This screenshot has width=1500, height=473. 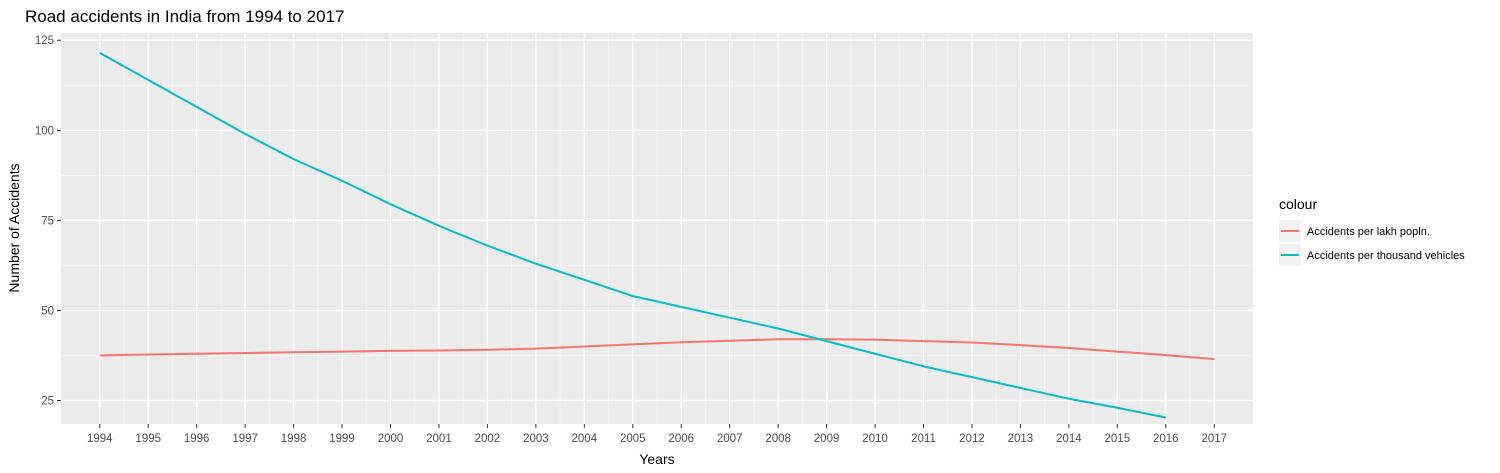 I want to click on x-tick-label: 2006, so click(x=681, y=439).